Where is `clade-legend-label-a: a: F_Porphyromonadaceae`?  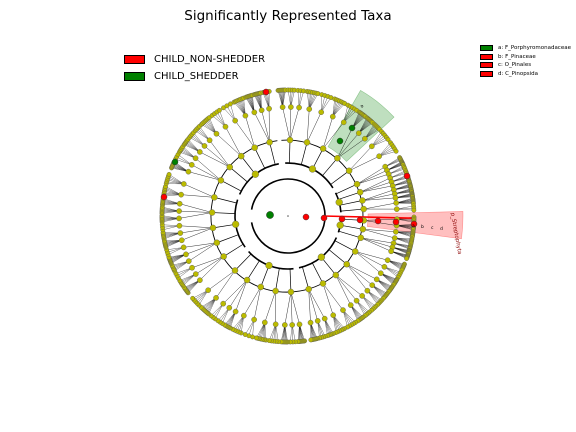
clade-legend-label-a: a: F_Porphyromonadaceae is located at coordinates (534, 48).